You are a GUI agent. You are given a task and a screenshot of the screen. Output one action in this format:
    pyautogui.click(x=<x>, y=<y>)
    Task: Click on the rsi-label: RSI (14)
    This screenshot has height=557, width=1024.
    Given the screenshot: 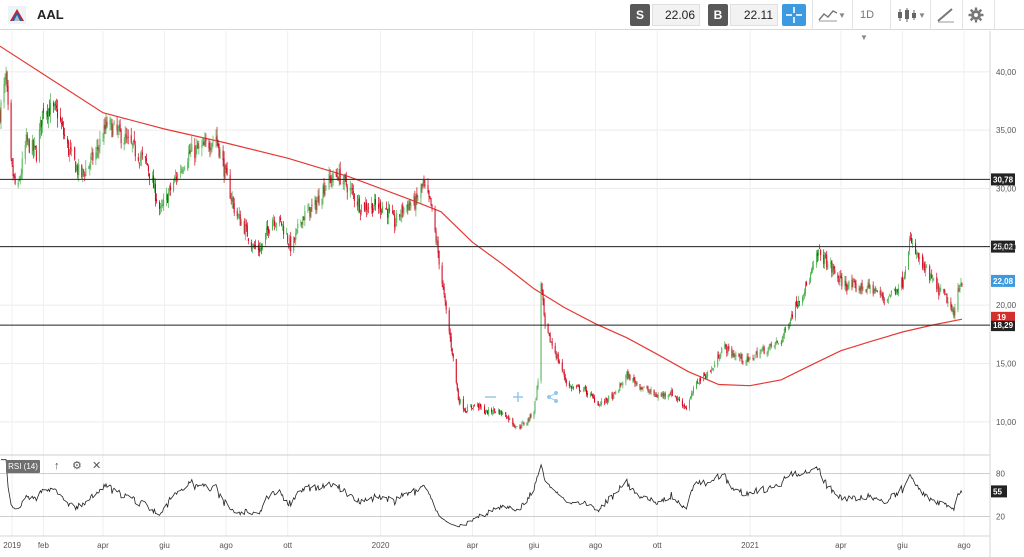 What is the action you would take?
    pyautogui.click(x=23, y=466)
    